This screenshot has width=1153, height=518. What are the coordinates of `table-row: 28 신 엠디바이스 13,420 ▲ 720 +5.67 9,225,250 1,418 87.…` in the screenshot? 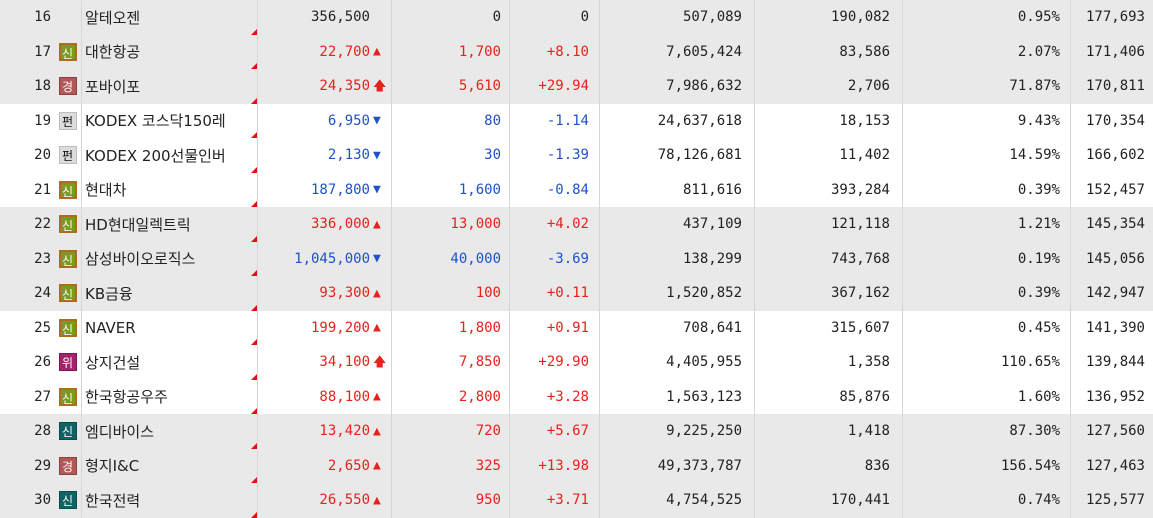 It's located at (576, 431).